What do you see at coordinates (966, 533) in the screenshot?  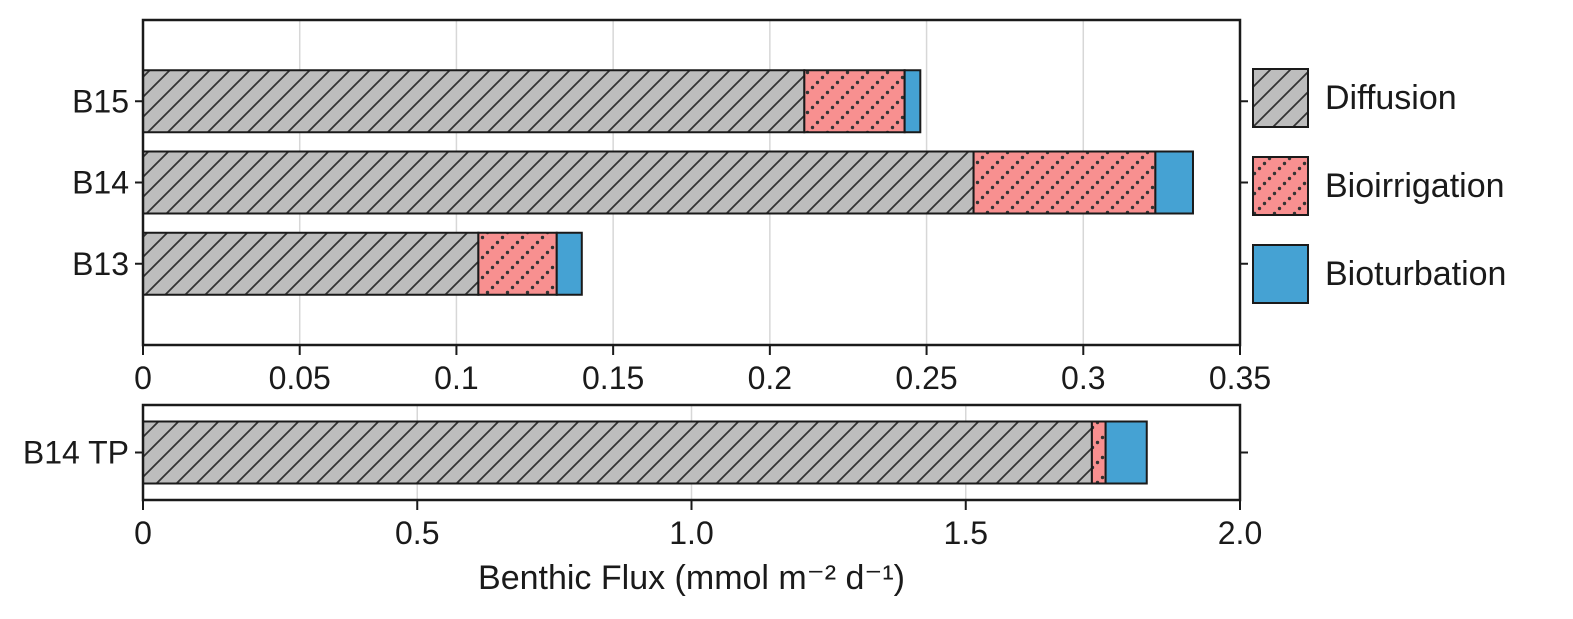 I see `x-tick-label: 1.5` at bounding box center [966, 533].